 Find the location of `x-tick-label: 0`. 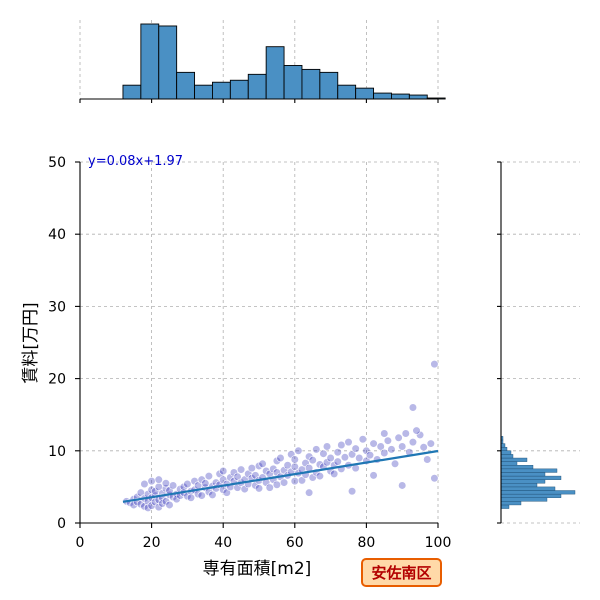

x-tick-label: 0 is located at coordinates (80, 543).